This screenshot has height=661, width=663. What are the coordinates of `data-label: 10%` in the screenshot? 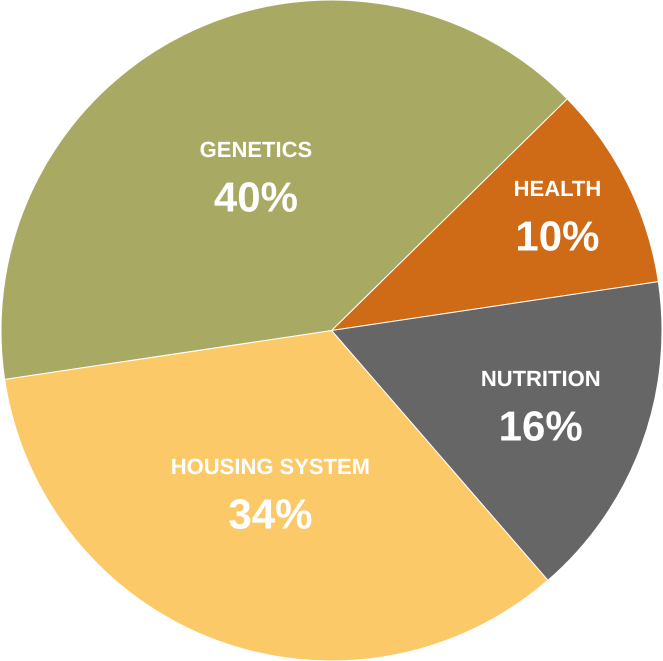 It's located at (557, 236).